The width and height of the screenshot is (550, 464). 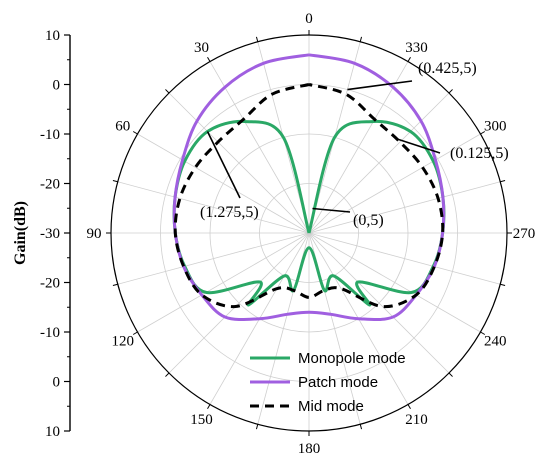 What do you see at coordinates (524, 234) in the screenshot?
I see `angle-tick-label: 270` at bounding box center [524, 234].